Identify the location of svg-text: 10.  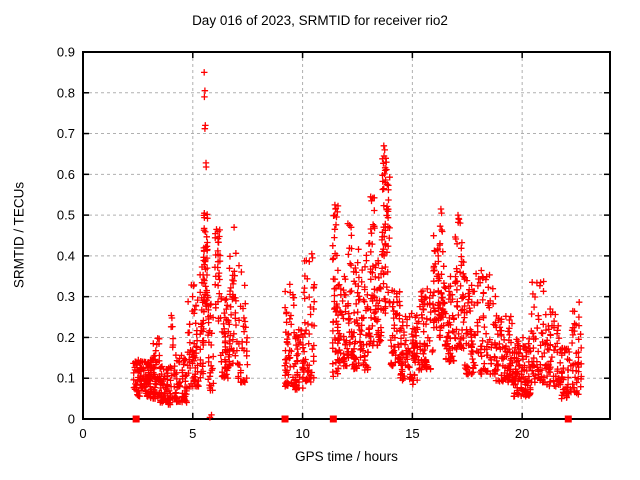
(302, 433).